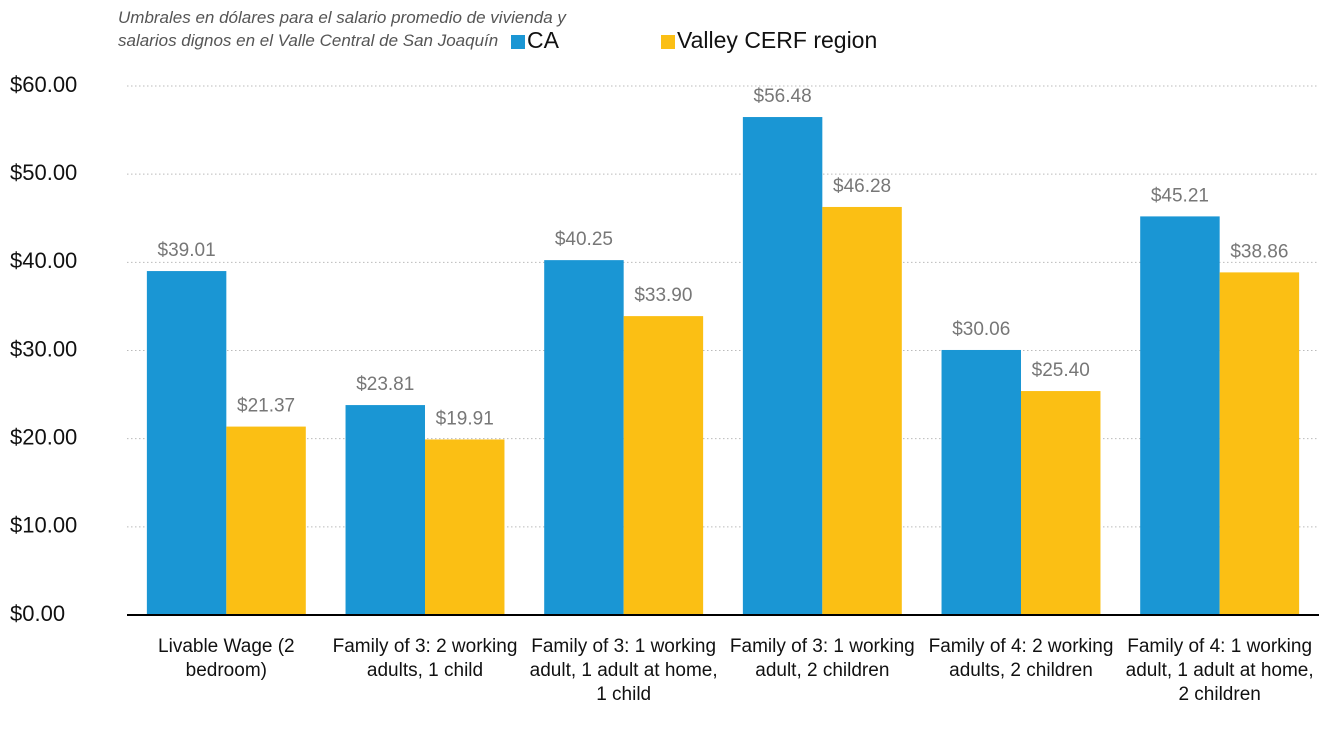 This screenshot has width=1319, height=748. Describe the element at coordinates (43, 348) in the screenshot. I see `y-tick-label: $30.00` at that location.